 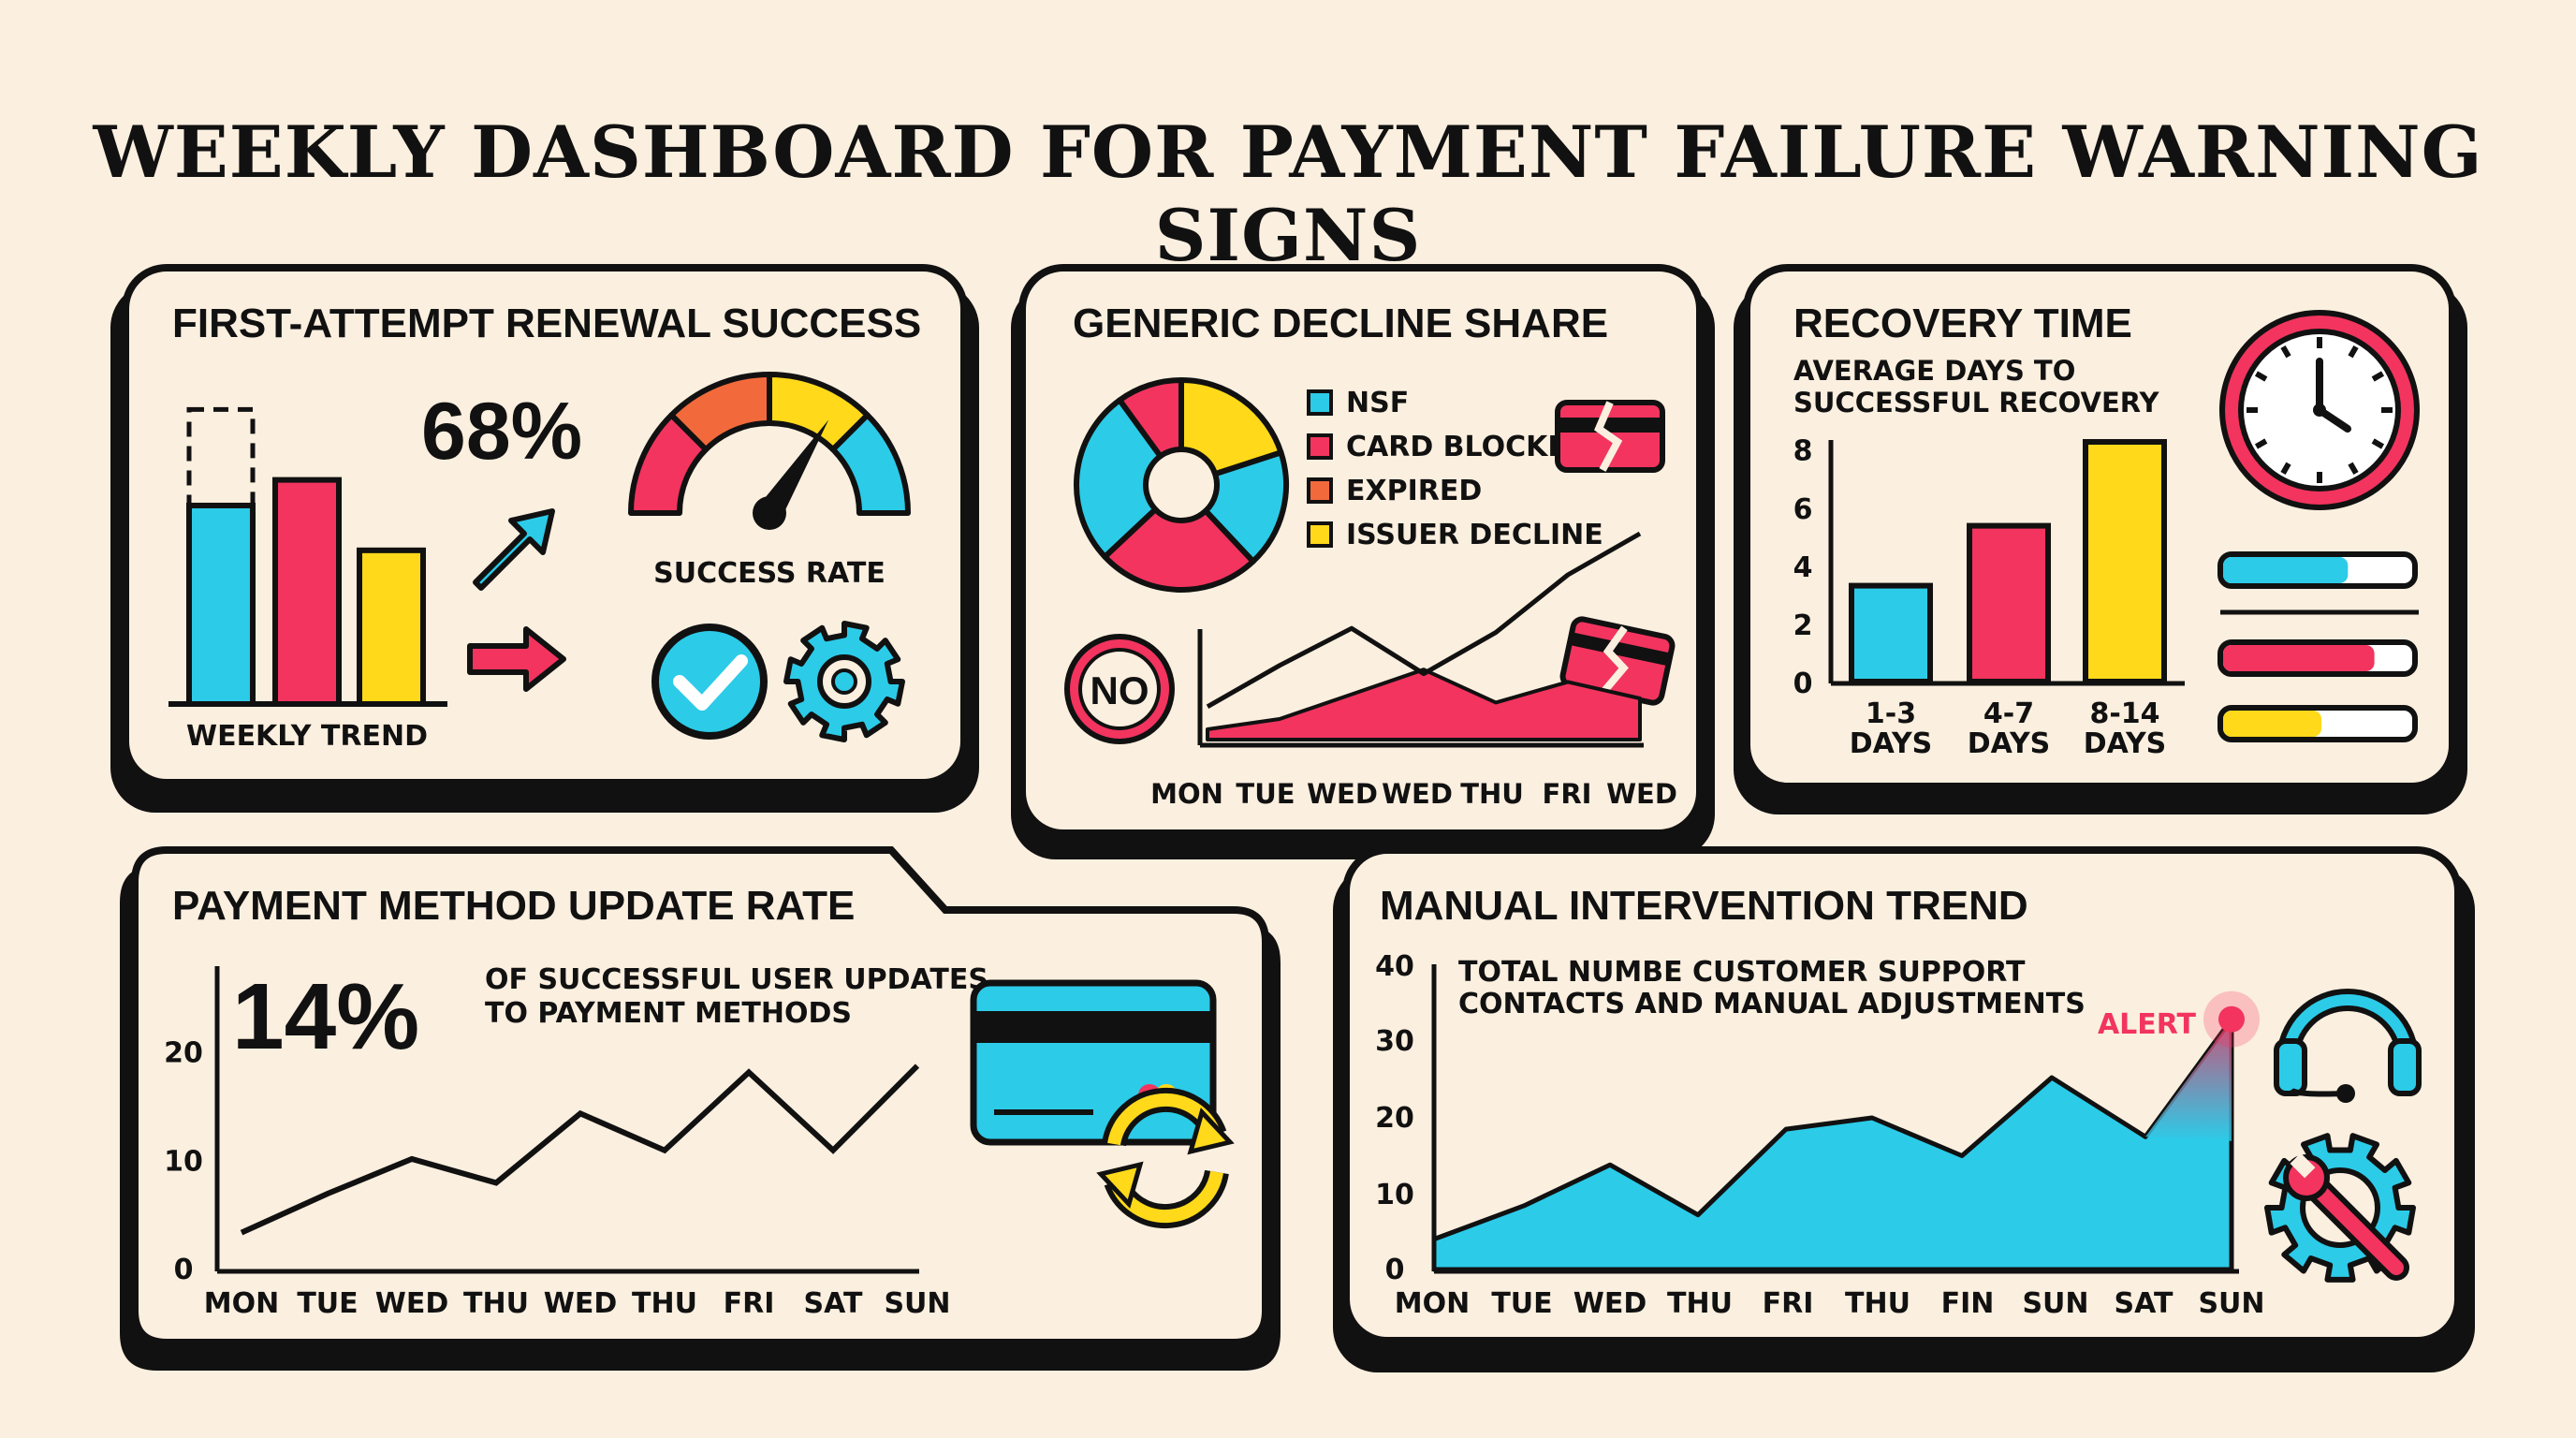 I want to click on update-x-tick: WED, so click(x=581, y=1303).